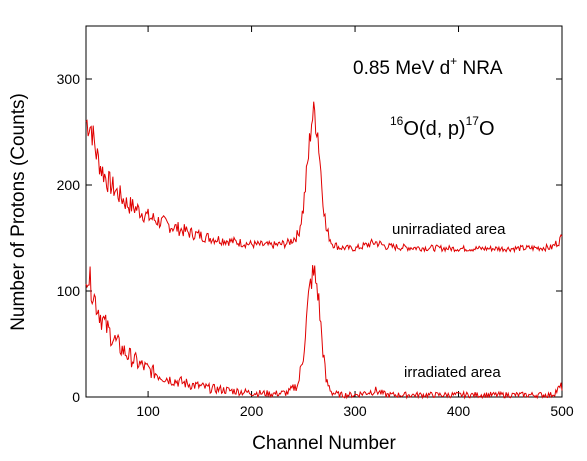  I want to click on title-superscript: +, so click(453, 61).